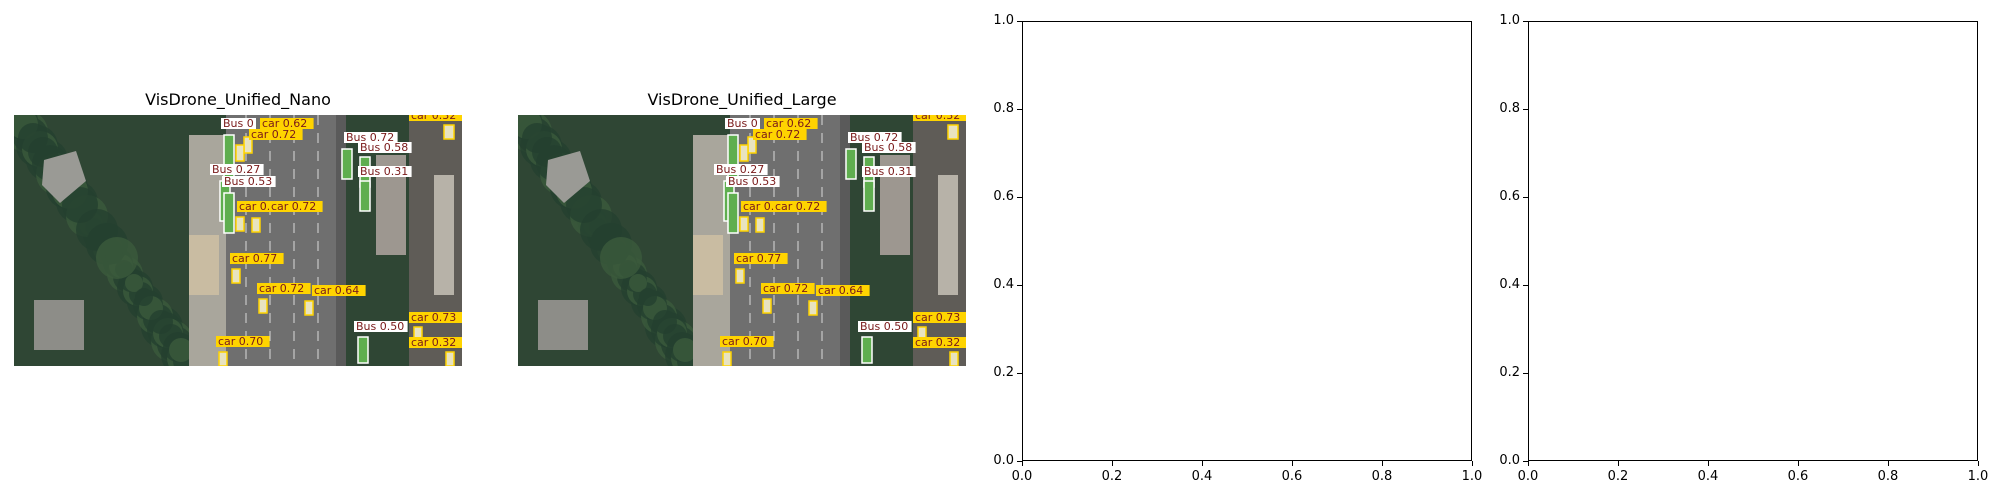  I want to click on detection-car-12: car 0.72, so click(284, 298).